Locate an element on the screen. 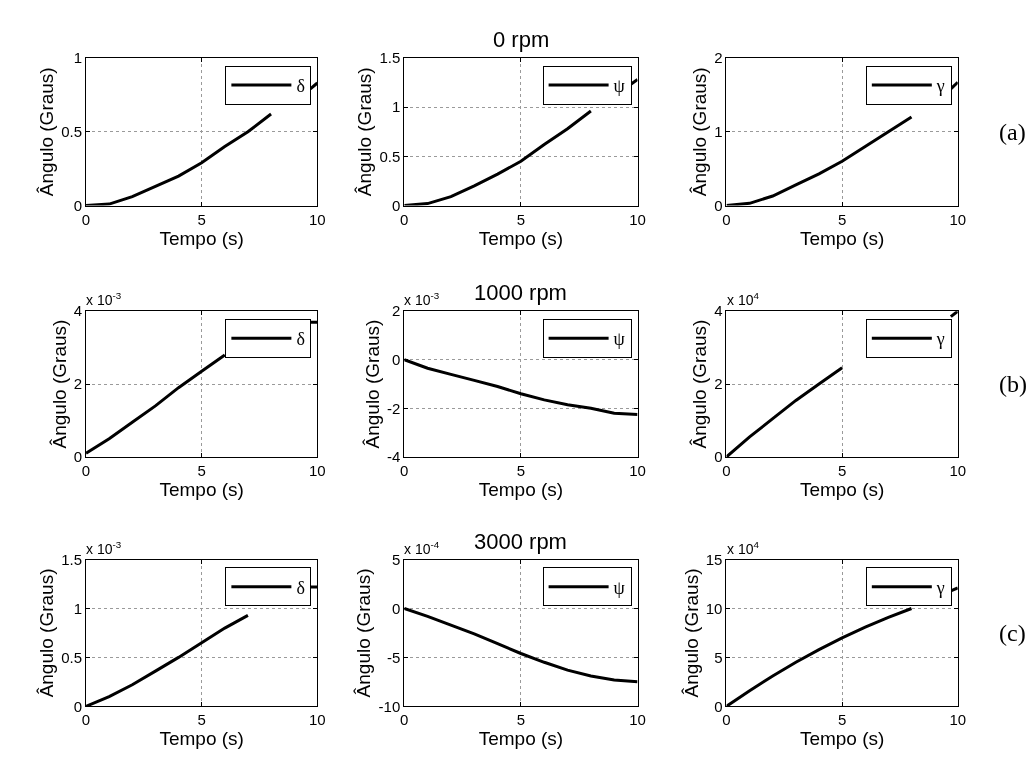  chart-title: 1000 rpm is located at coordinates (520, 292).